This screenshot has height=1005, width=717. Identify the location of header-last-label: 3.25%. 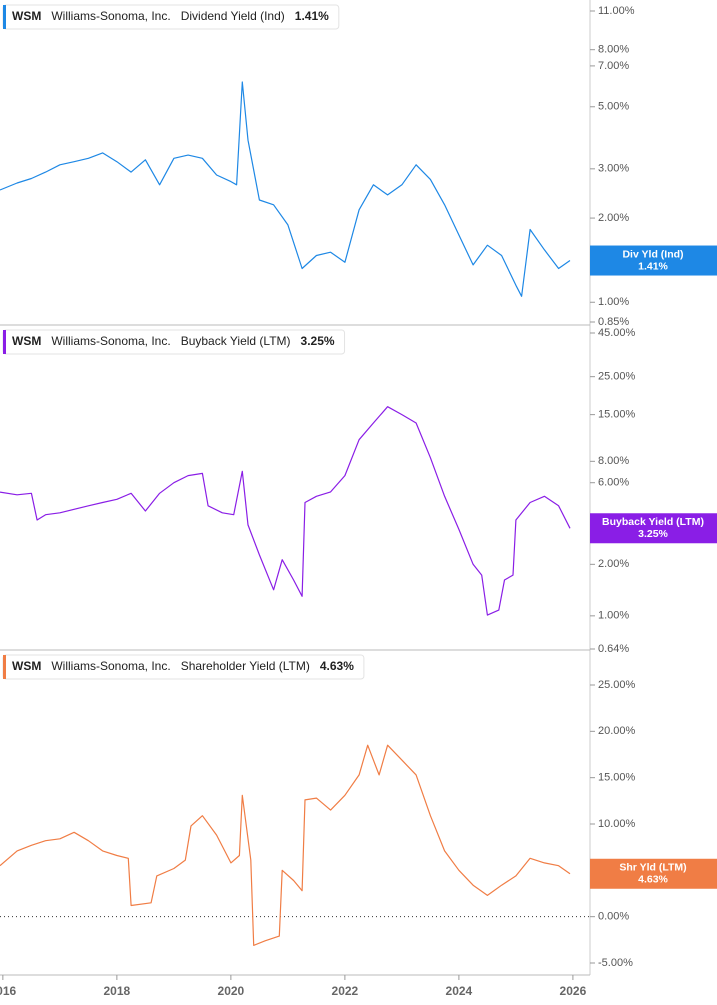
(318, 341).